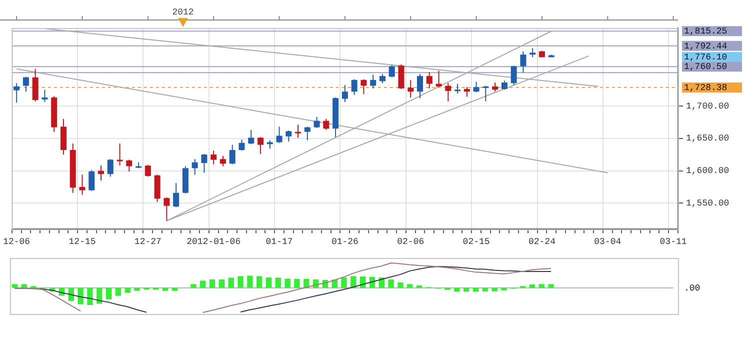  Describe the element at coordinates (706, 67) in the screenshot. I see `ref-line-label: 1,760.50` at that location.